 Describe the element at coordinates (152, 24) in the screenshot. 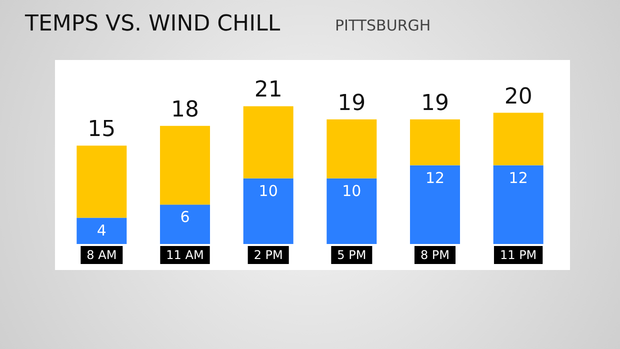

I see `chart-title: TEMPS VS. WIND CHILL` at that location.